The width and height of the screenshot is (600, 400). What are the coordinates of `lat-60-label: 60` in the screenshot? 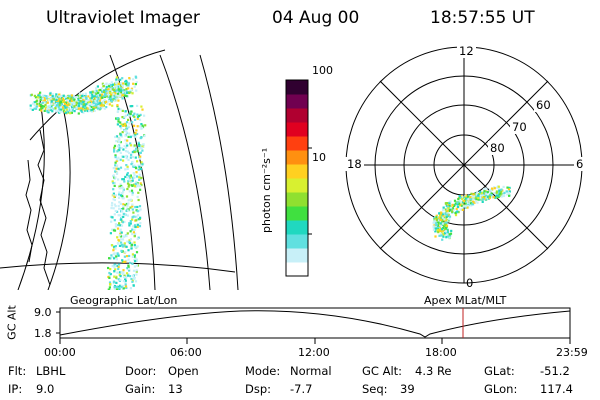 It's located at (543, 105).